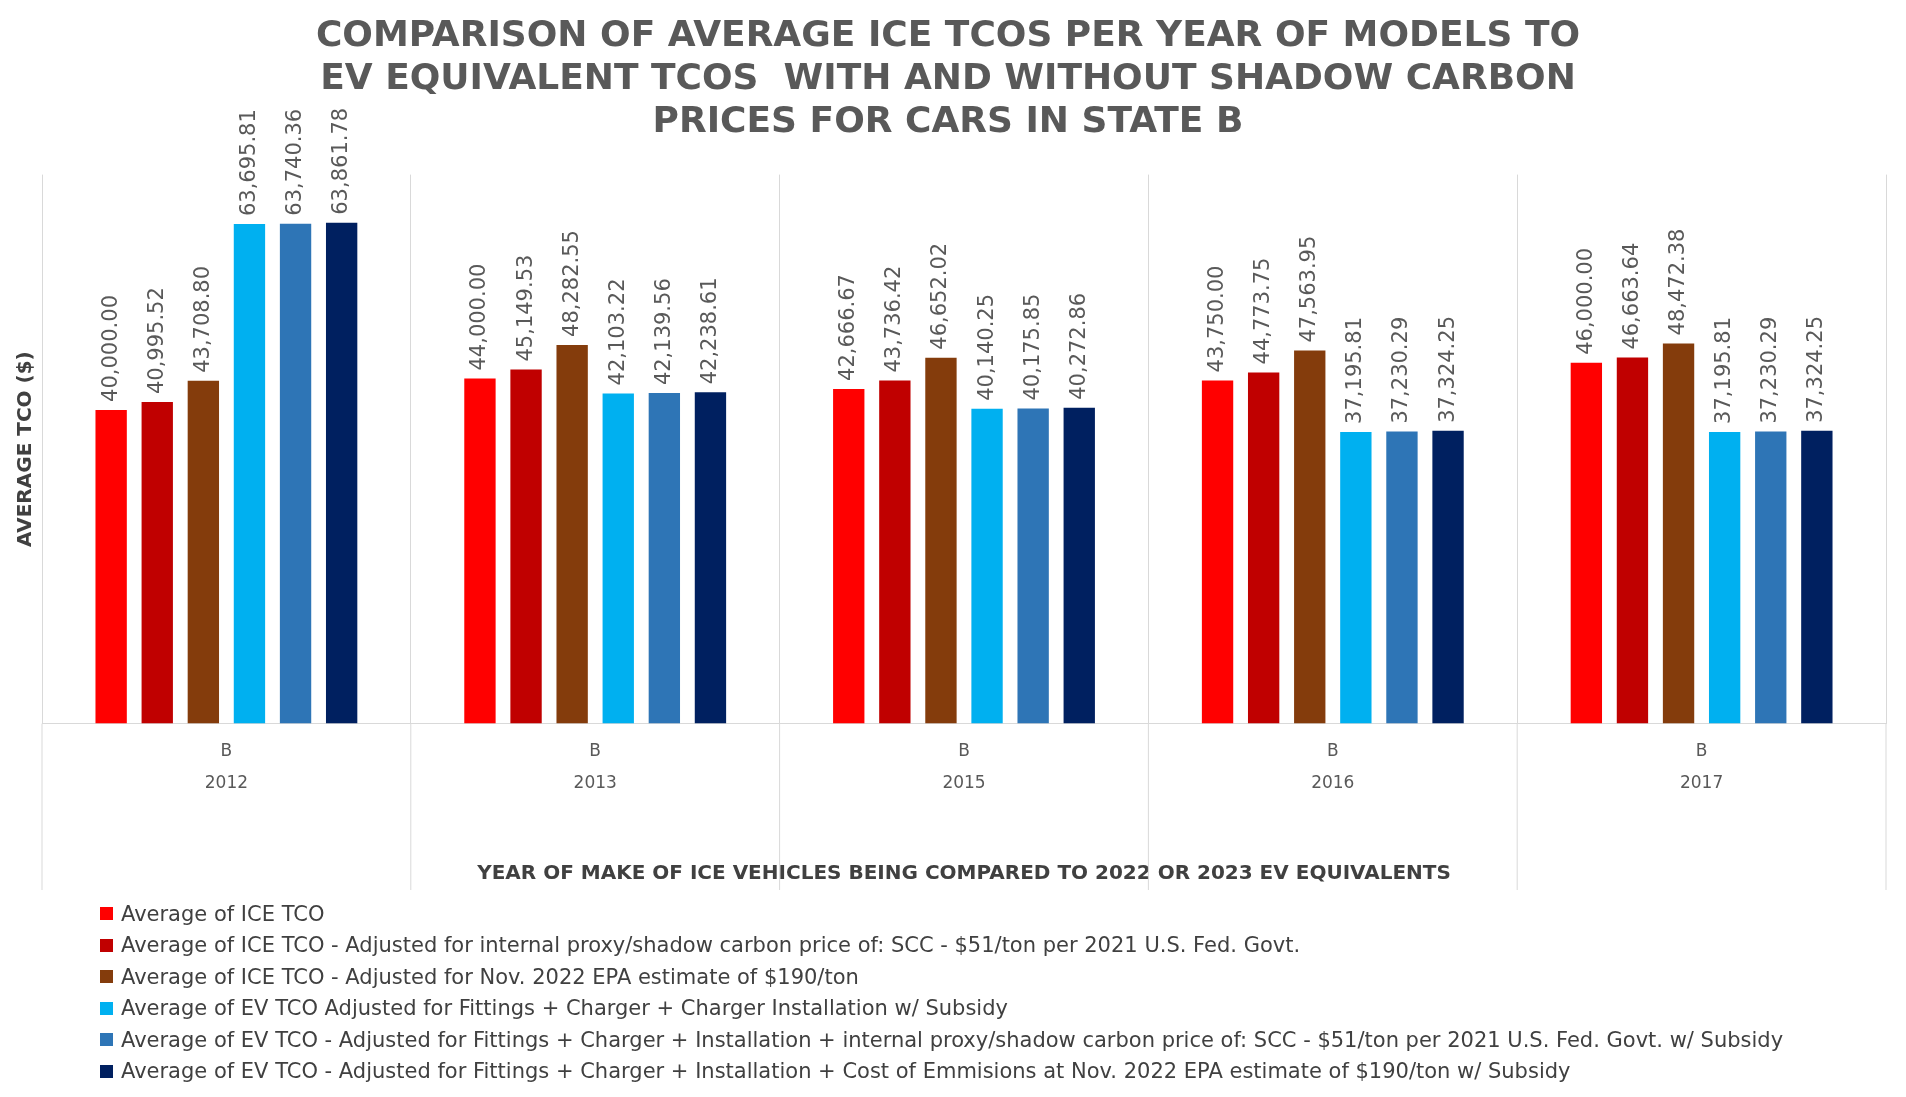 The image size is (1906, 1097). I want to click on legend-label: Average of ICE TCO - Adjusted for internal proxy/shadow carbon price of: SCC - $51/ton per 2021 U.S. Fed. Govt., so click(711, 945).